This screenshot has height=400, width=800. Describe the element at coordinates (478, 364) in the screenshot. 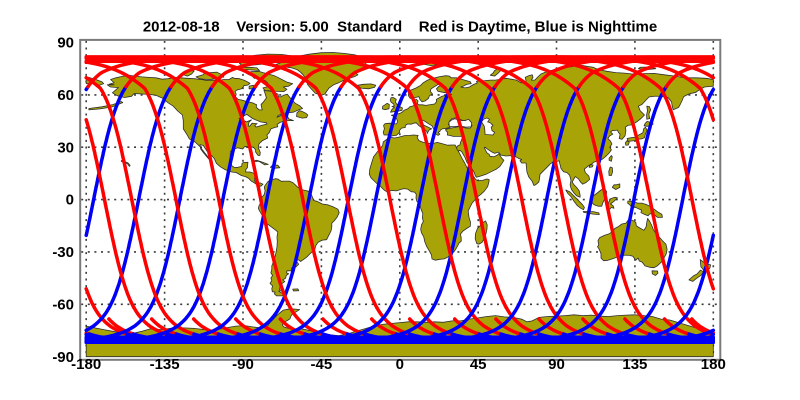

I see `svg-text: 45` at that location.